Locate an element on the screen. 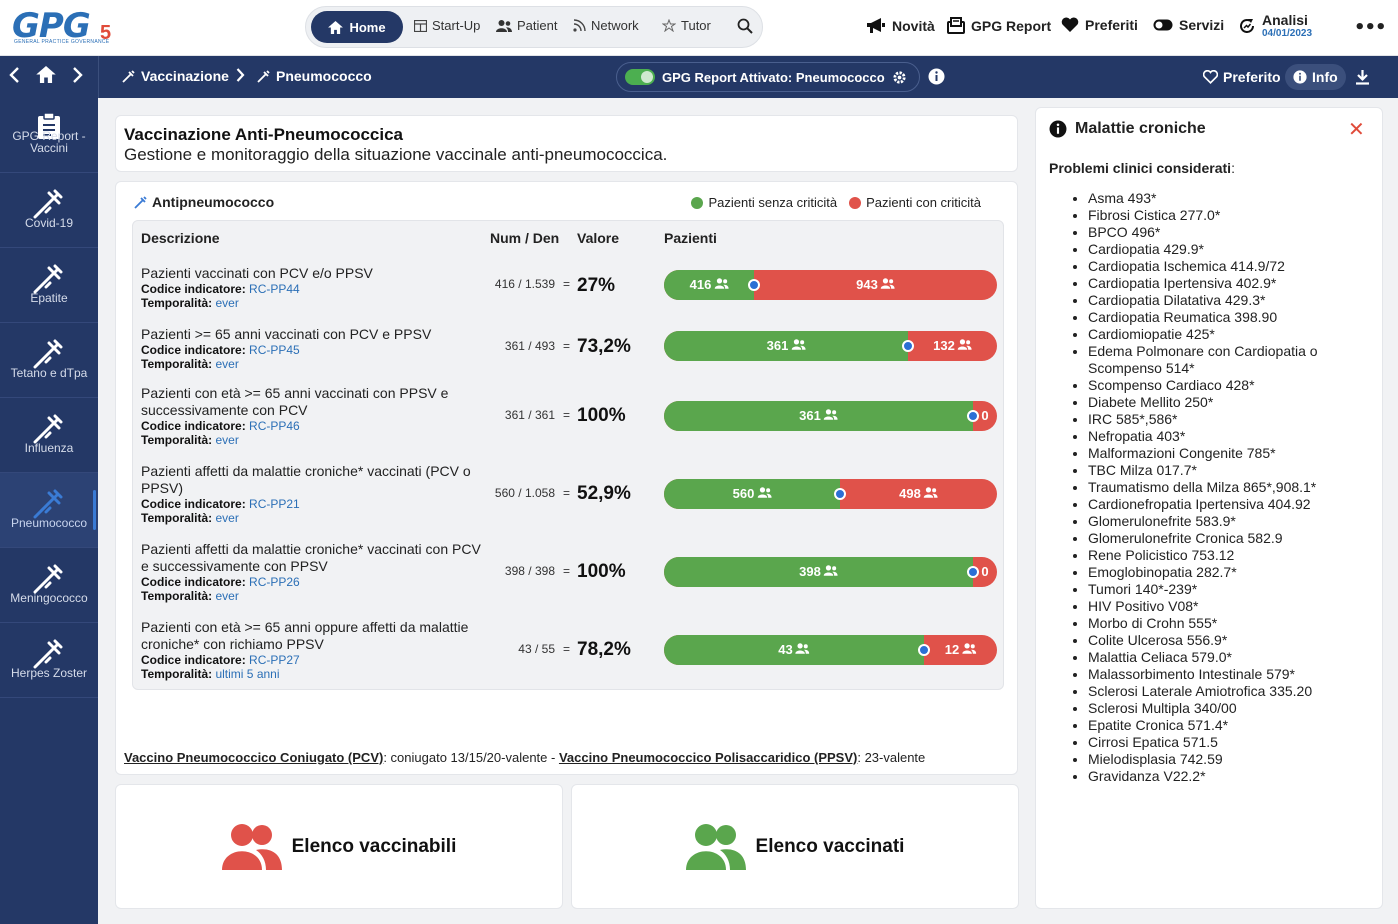  patients-bar: 398 0 is located at coordinates (830, 572).